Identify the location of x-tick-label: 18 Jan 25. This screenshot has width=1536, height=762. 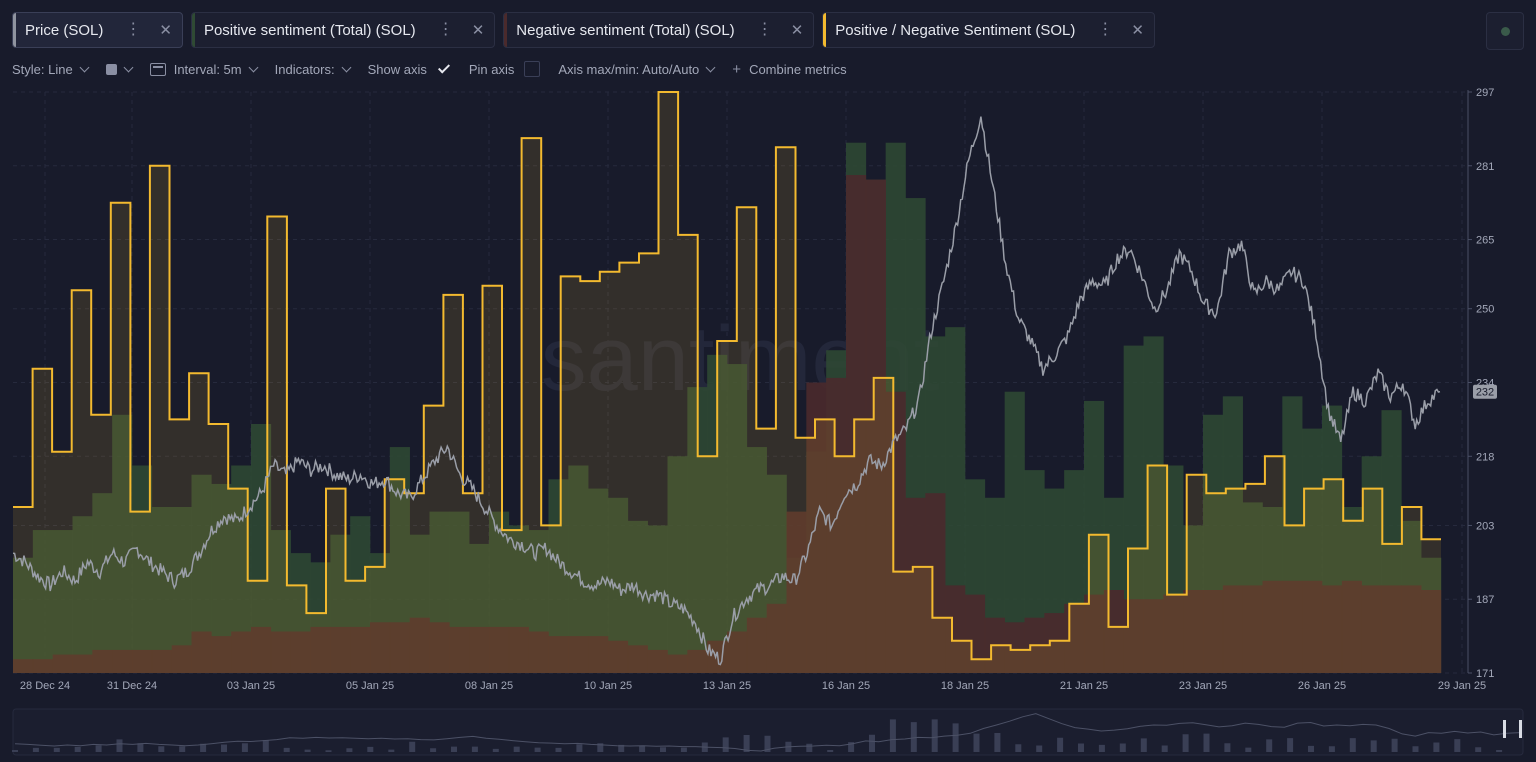
(965, 686).